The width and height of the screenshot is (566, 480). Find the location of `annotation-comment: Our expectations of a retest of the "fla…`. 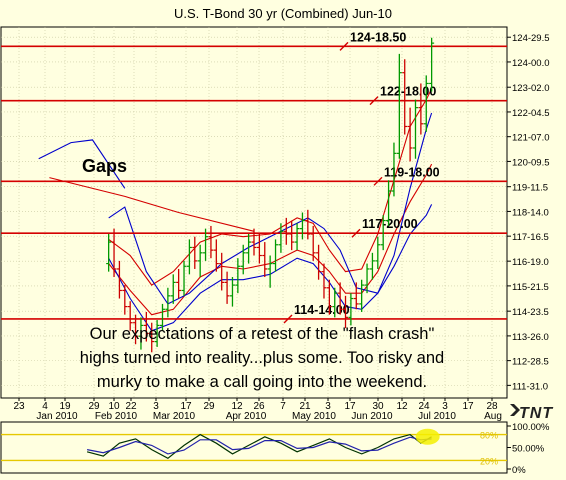

annotation-comment: Our expectations of a retest of the "fla… is located at coordinates (262, 358).